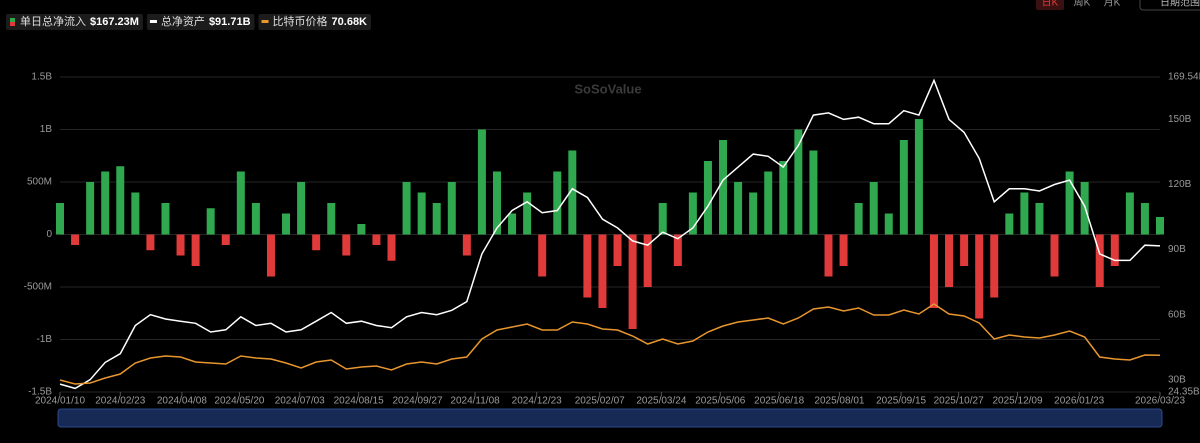 The image size is (1200, 443). What do you see at coordinates (120, 401) in the screenshot?
I see `x-tick-label: 2024/02/23` at bounding box center [120, 401].